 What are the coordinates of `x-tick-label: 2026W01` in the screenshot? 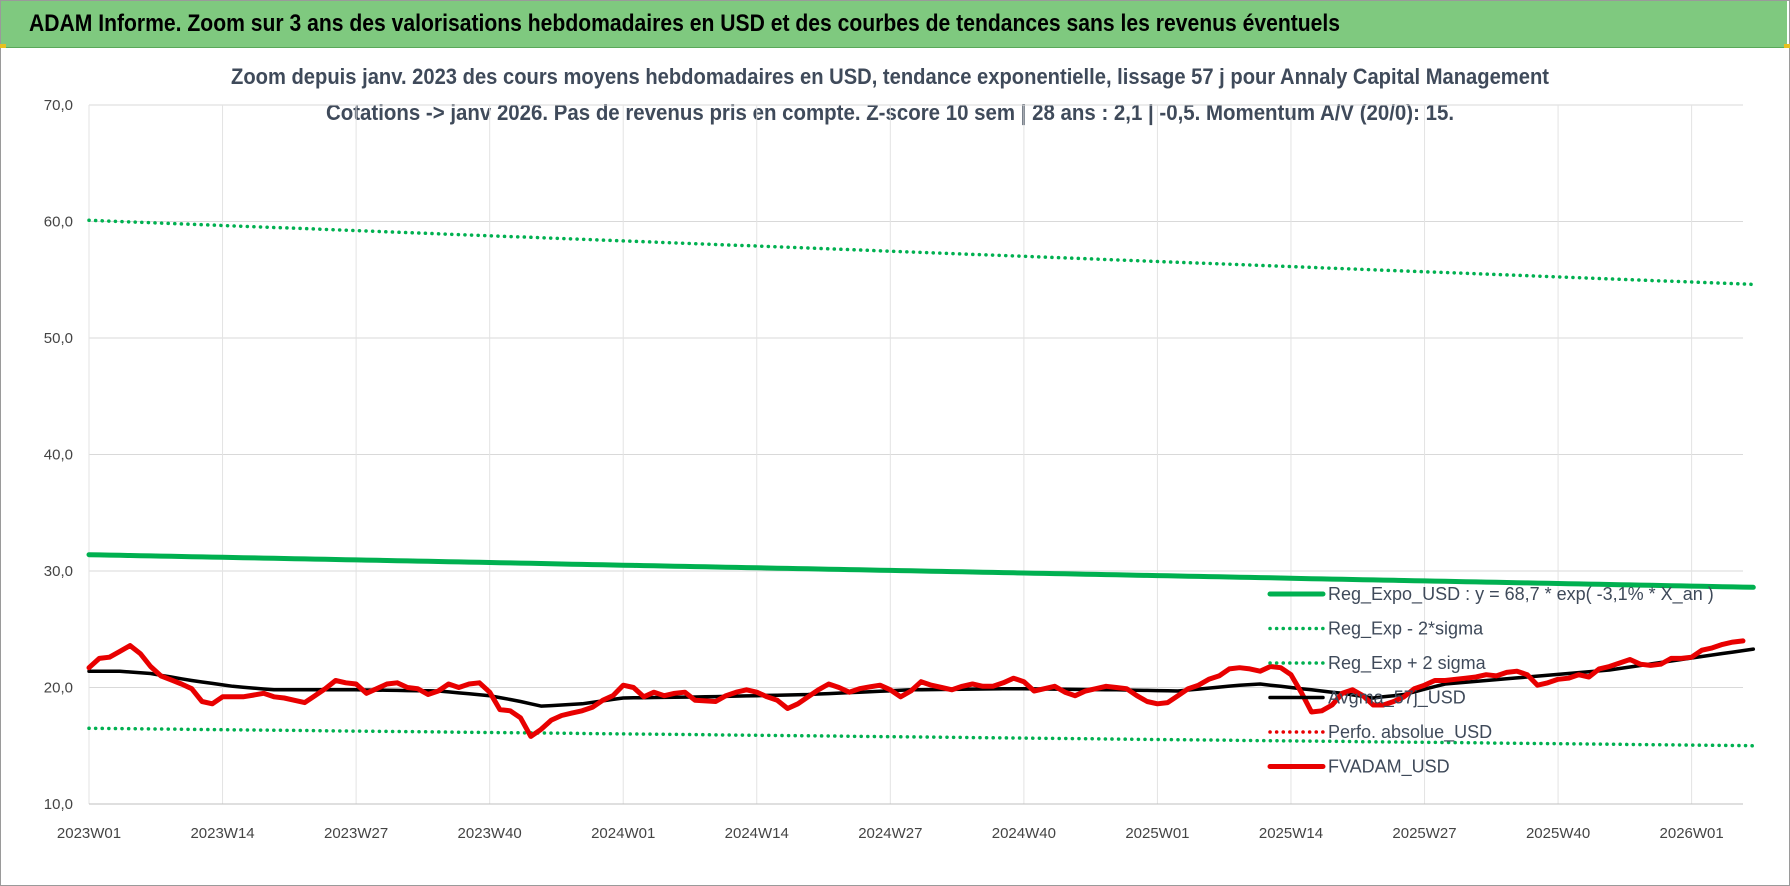 It's located at (1692, 833).